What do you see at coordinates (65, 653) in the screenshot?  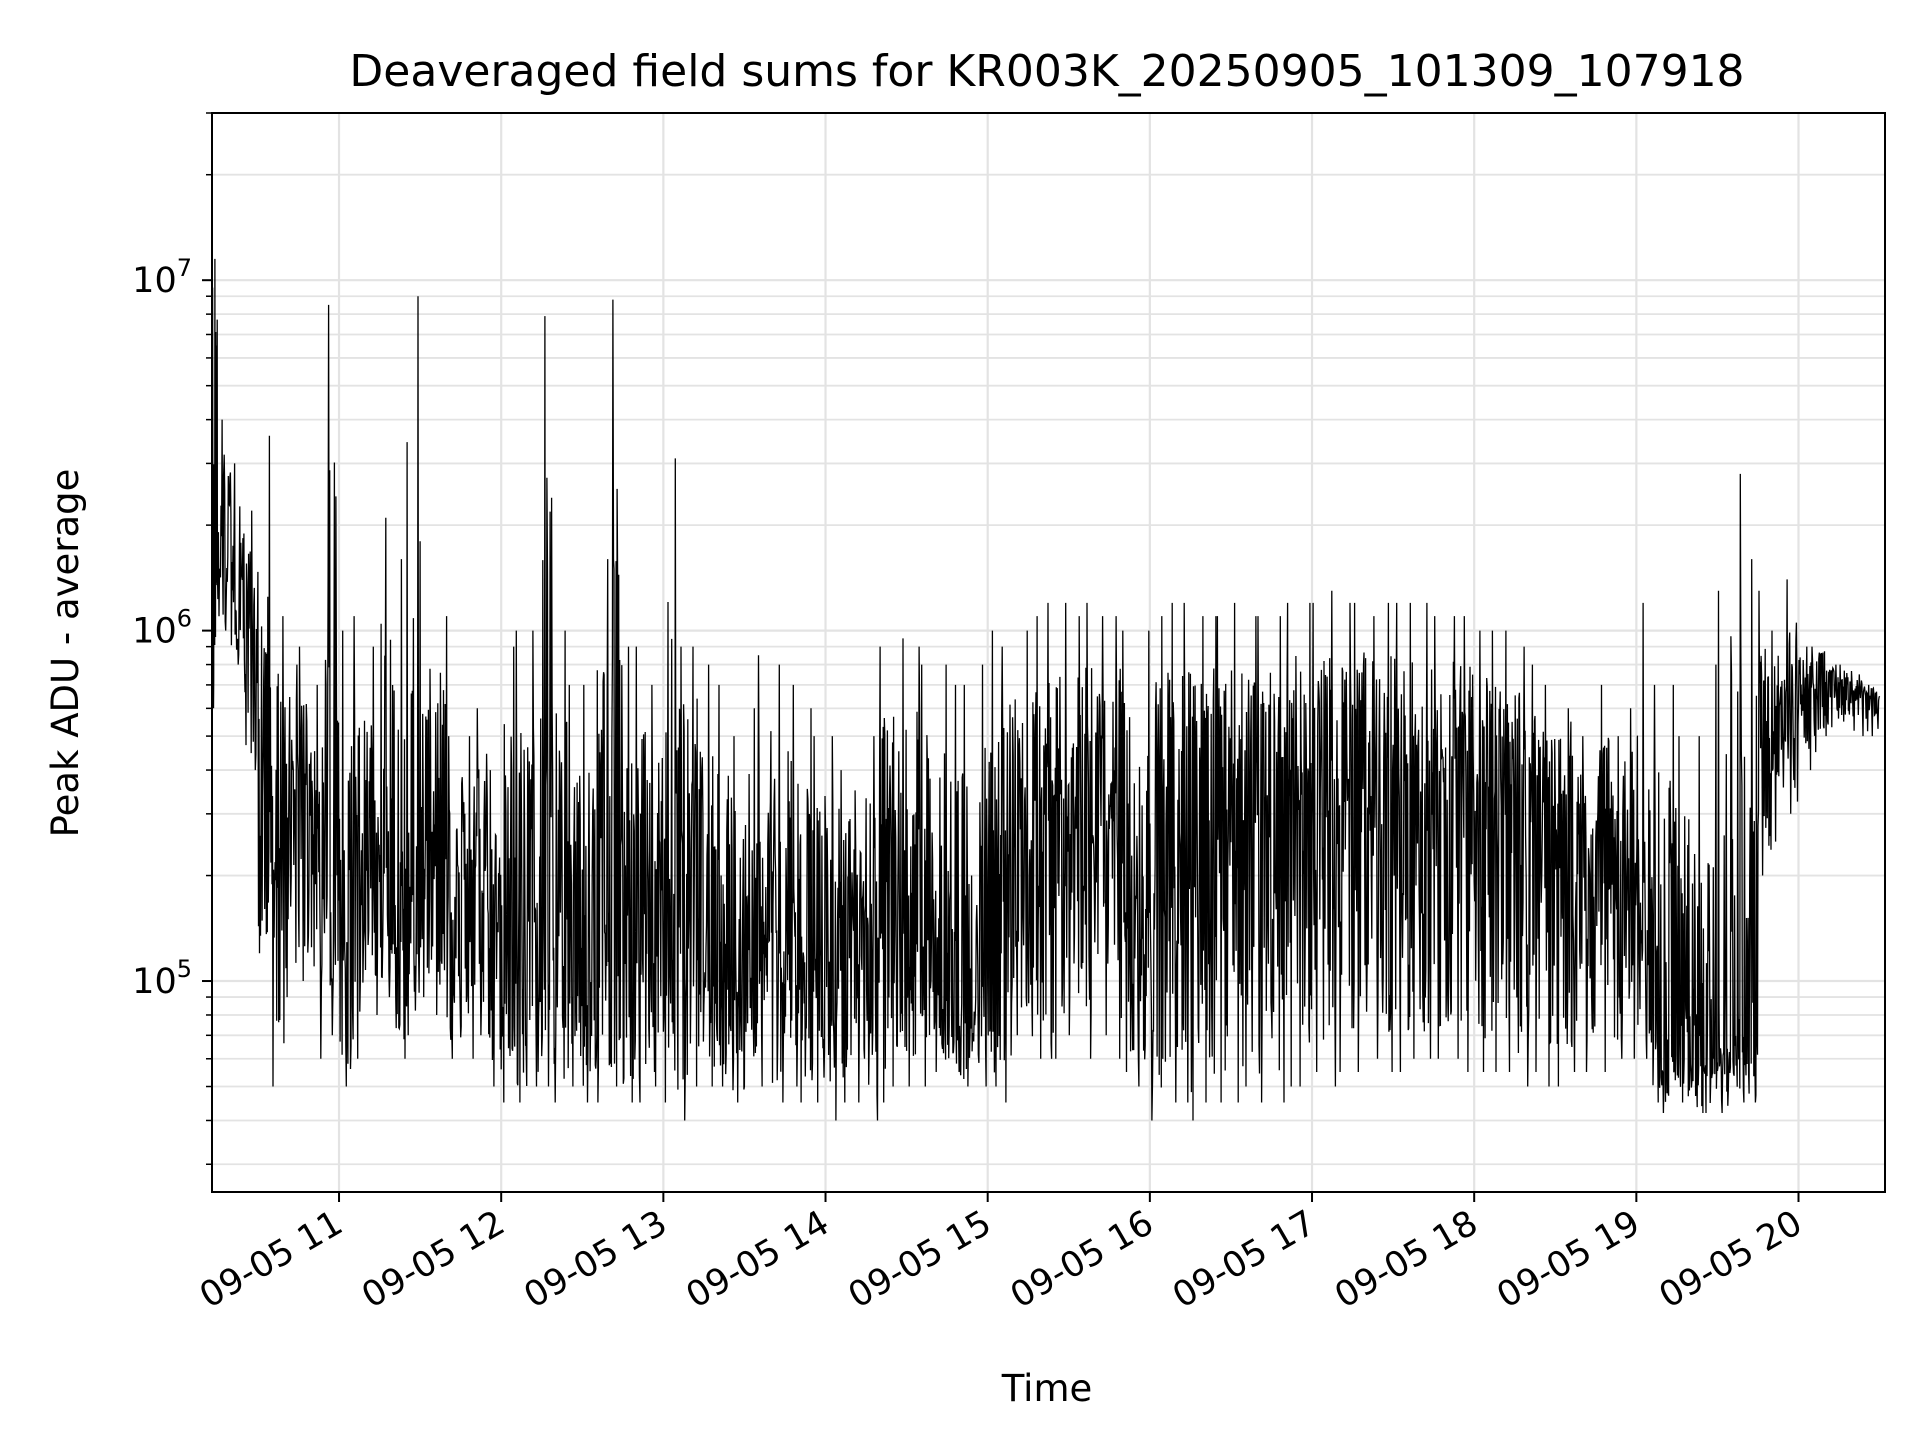 I see `y-axis-label: Peak ADU - average` at bounding box center [65, 653].